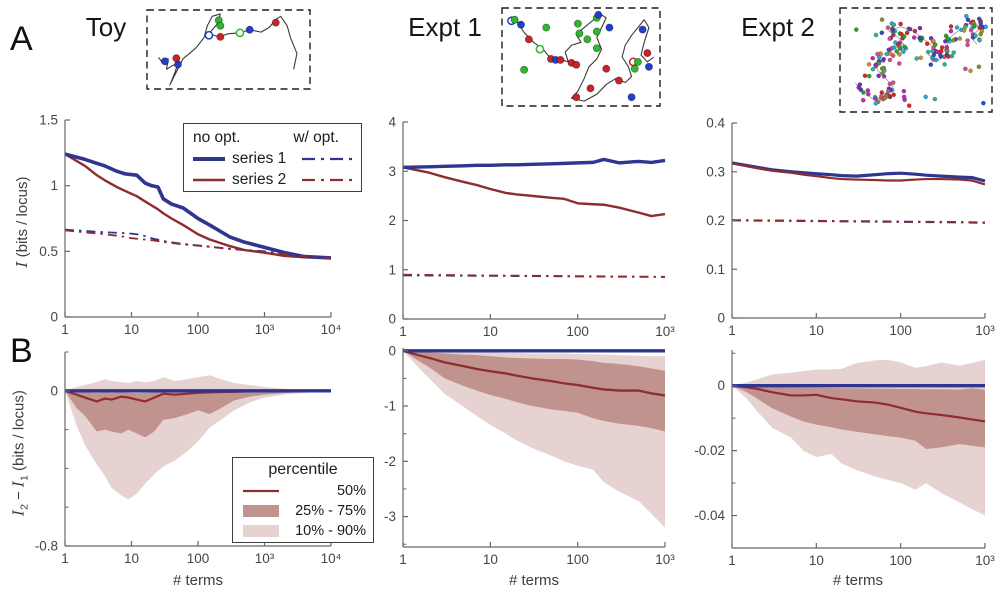 The image size is (1000, 605). Describe the element at coordinates (303, 469) in the screenshot. I see `legend-percentile-title: percentile` at that location.